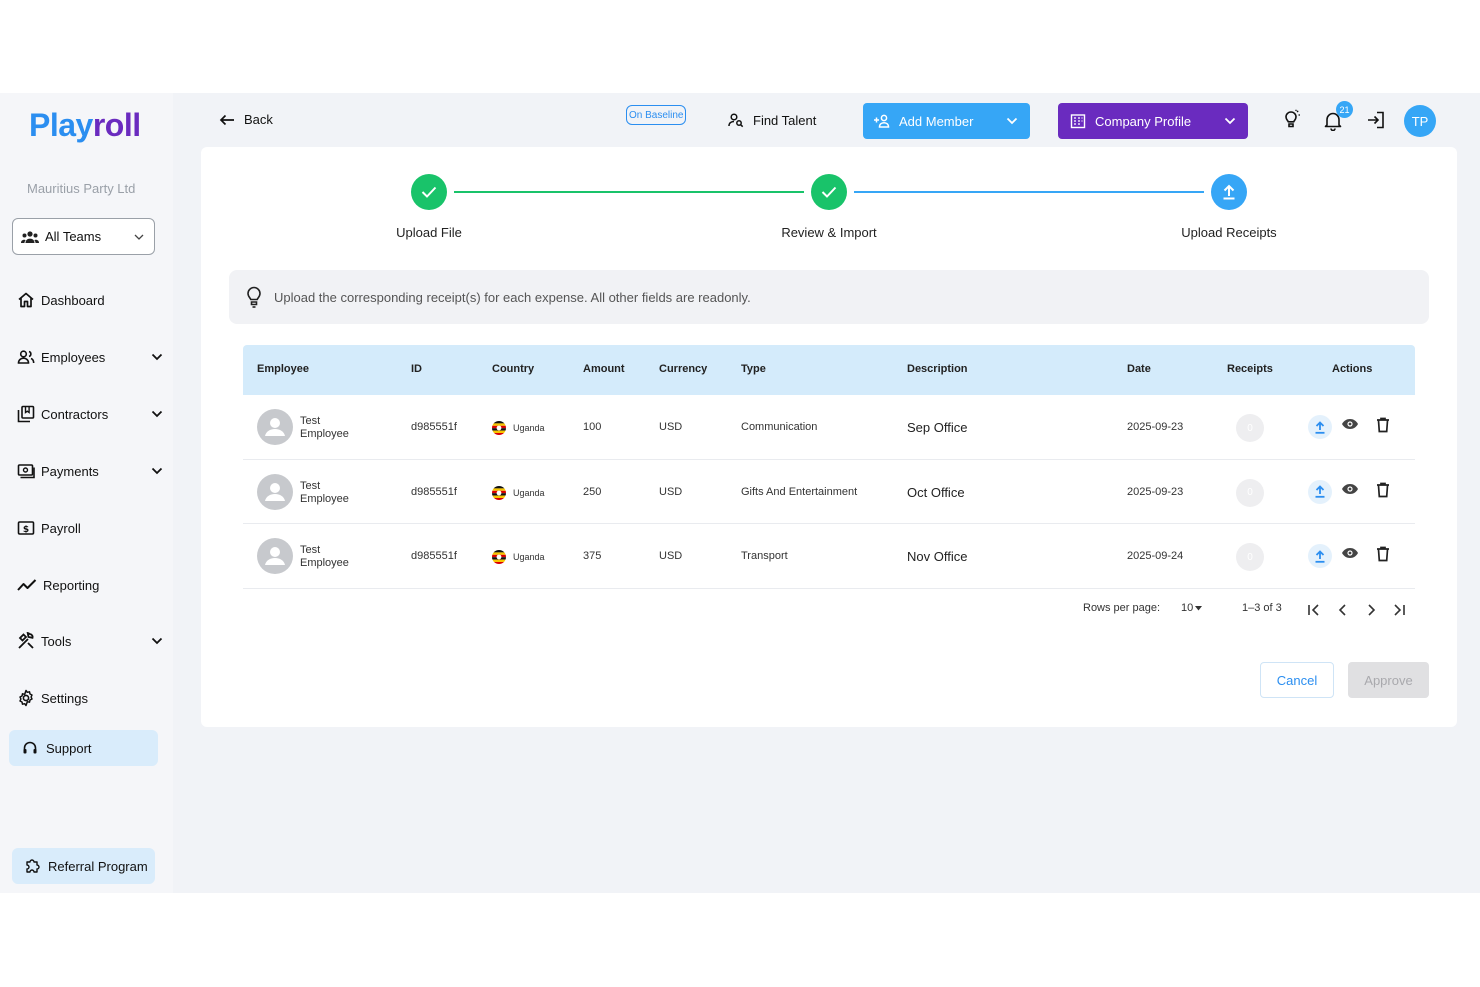 The height and width of the screenshot is (987, 1480). I want to click on gear-icon, so click(26, 698).